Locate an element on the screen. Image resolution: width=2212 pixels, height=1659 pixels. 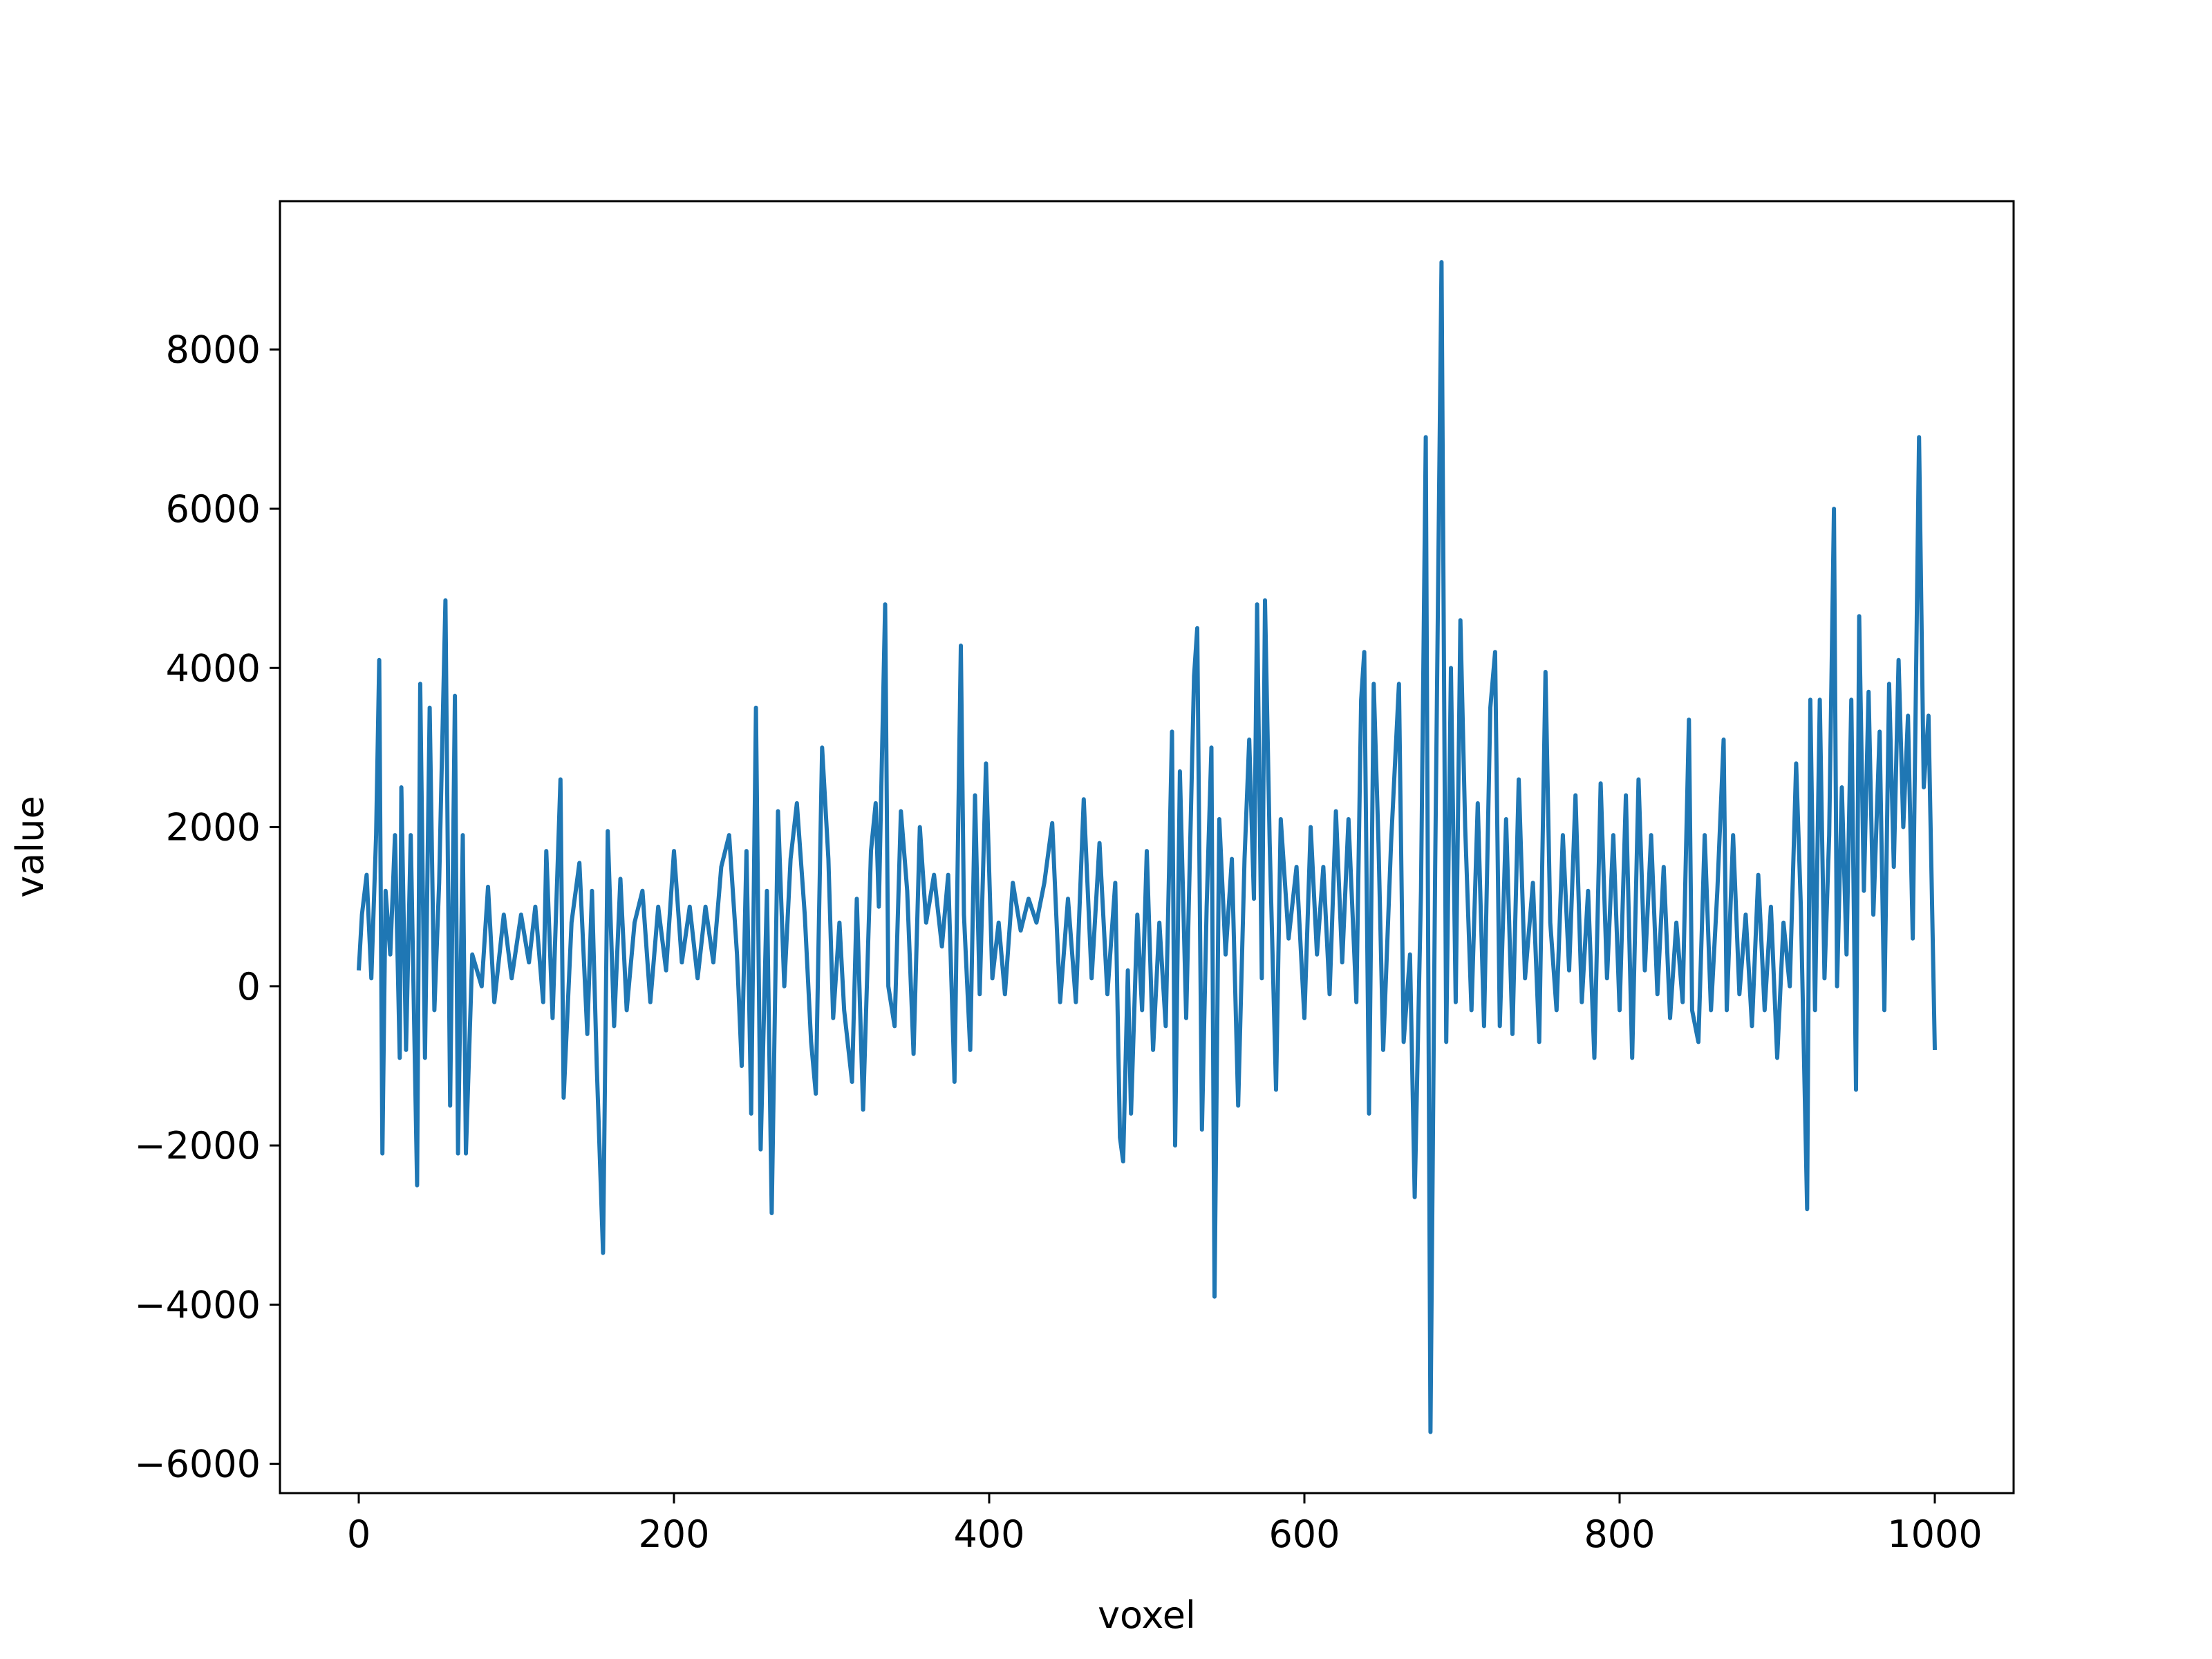
x-tick-label: 800 is located at coordinates (1619, 1534).